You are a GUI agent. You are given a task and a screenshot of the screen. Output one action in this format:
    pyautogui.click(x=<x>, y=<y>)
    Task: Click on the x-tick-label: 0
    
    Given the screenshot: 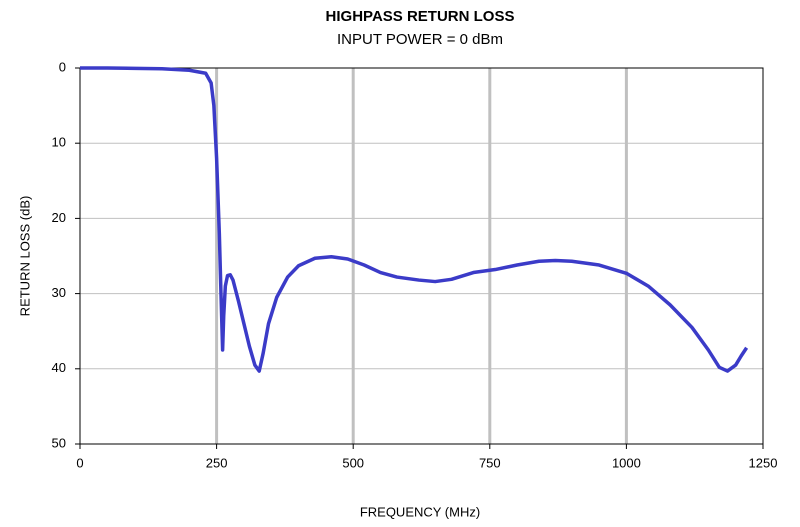 What is the action you would take?
    pyautogui.click(x=79, y=462)
    